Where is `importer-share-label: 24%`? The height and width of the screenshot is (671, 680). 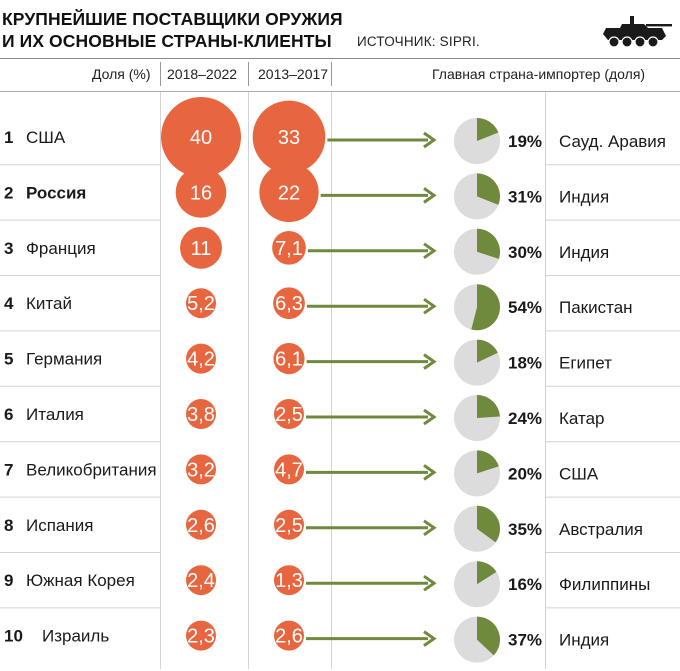
importer-share-label: 24% is located at coordinates (525, 418).